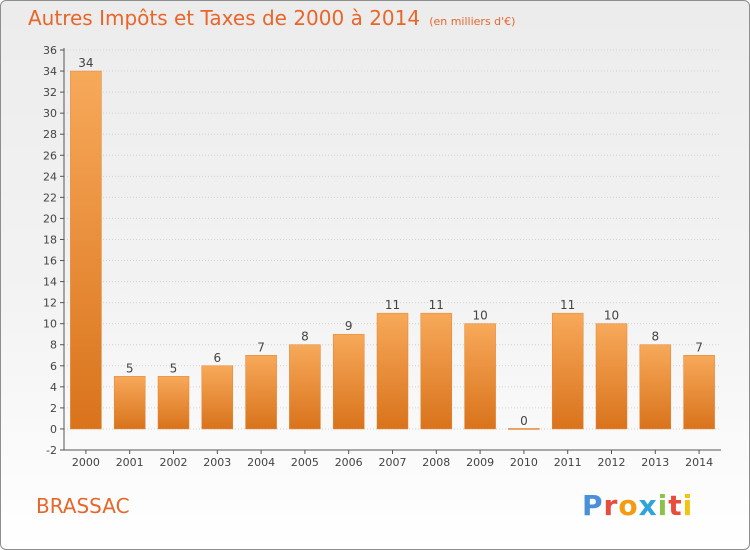 This screenshot has height=550, width=750. Describe the element at coordinates (436, 305) in the screenshot. I see `data-label-2008: 11` at that location.